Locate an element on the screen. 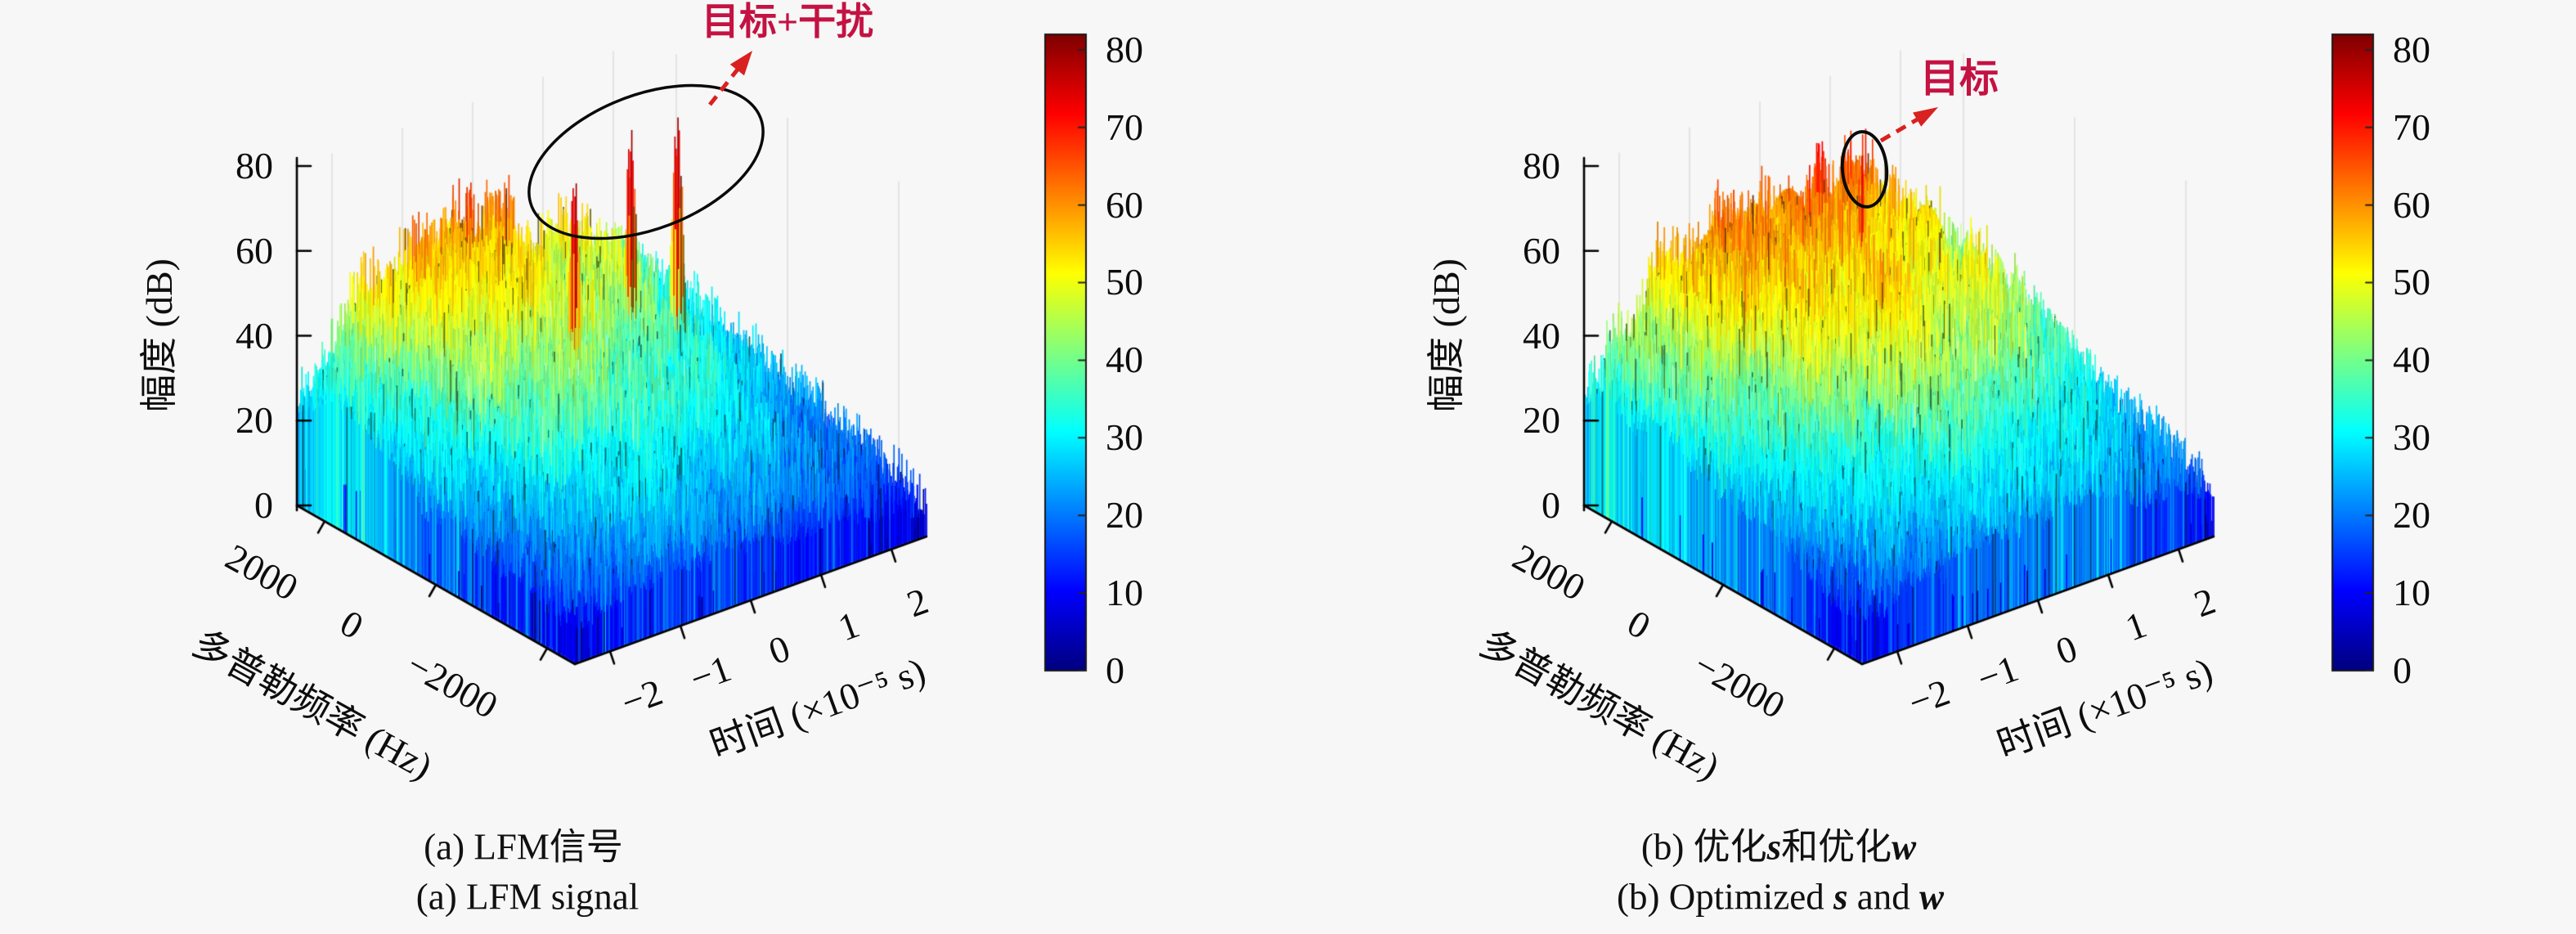 Image resolution: width=2576 pixels, height=934 pixels. annotation-ellipse-a is located at coordinates (646, 161).